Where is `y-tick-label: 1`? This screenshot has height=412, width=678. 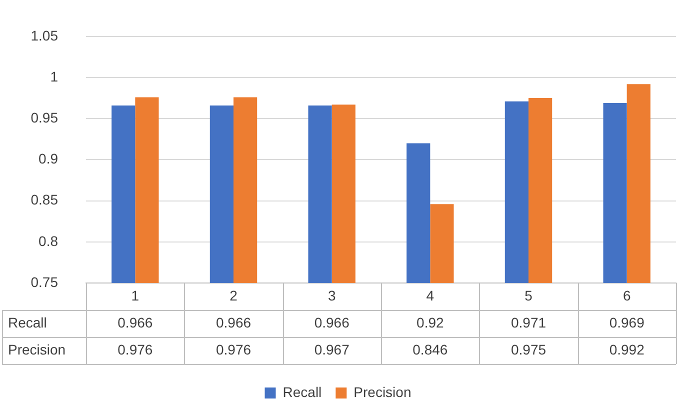 y-tick-label: 1 is located at coordinates (54, 76).